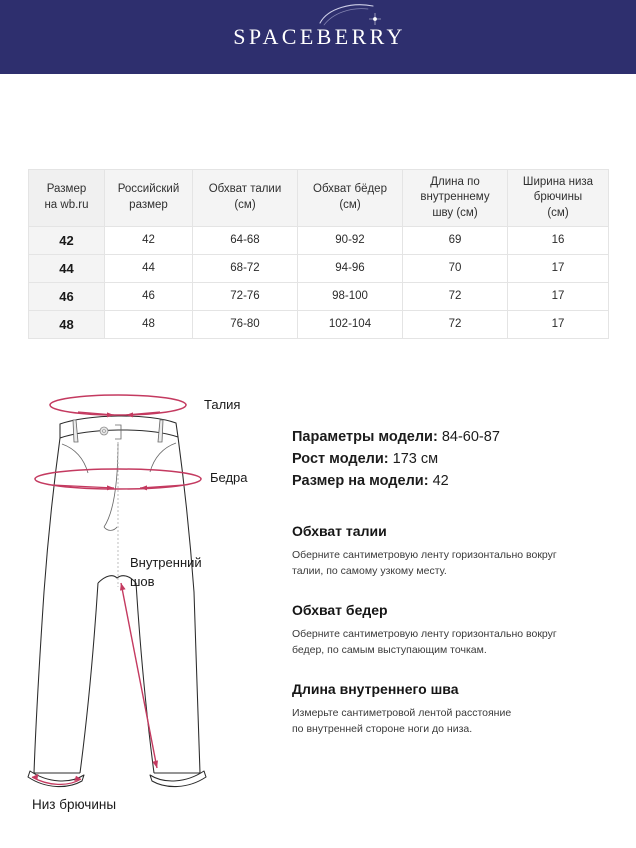 This screenshot has height=848, width=636. I want to click on header-line: внутреннему, so click(455, 197).